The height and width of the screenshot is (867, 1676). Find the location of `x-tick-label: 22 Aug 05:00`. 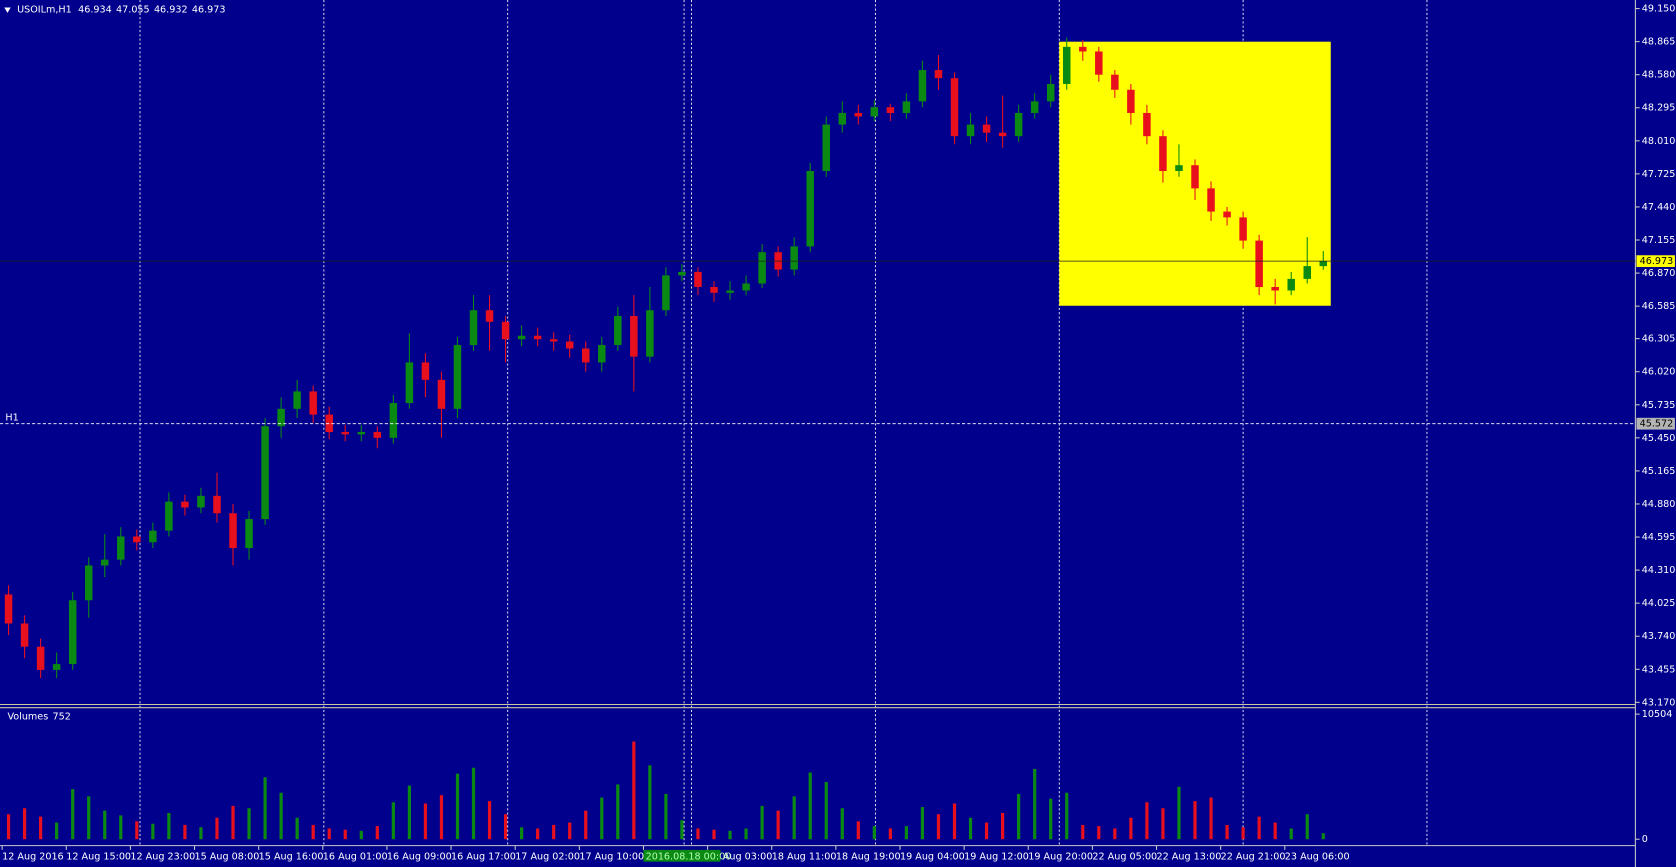

x-tick-label: 22 Aug 05:00 is located at coordinates (1124, 856).